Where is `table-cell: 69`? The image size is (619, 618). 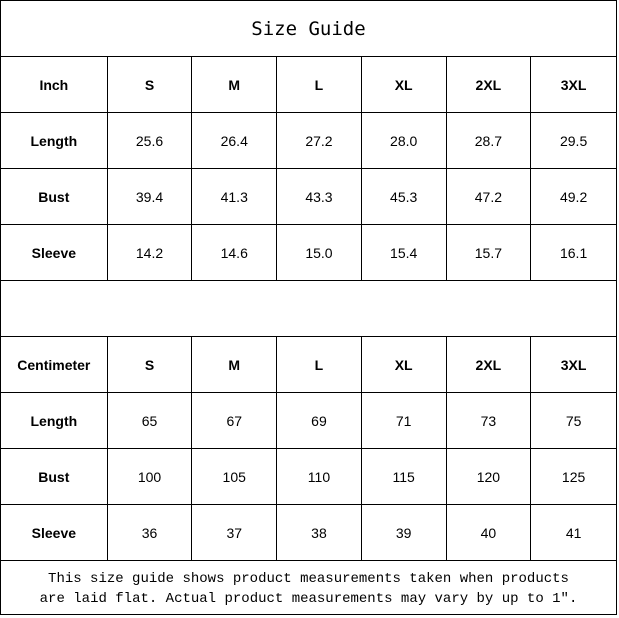
table-cell: 69 is located at coordinates (319, 420).